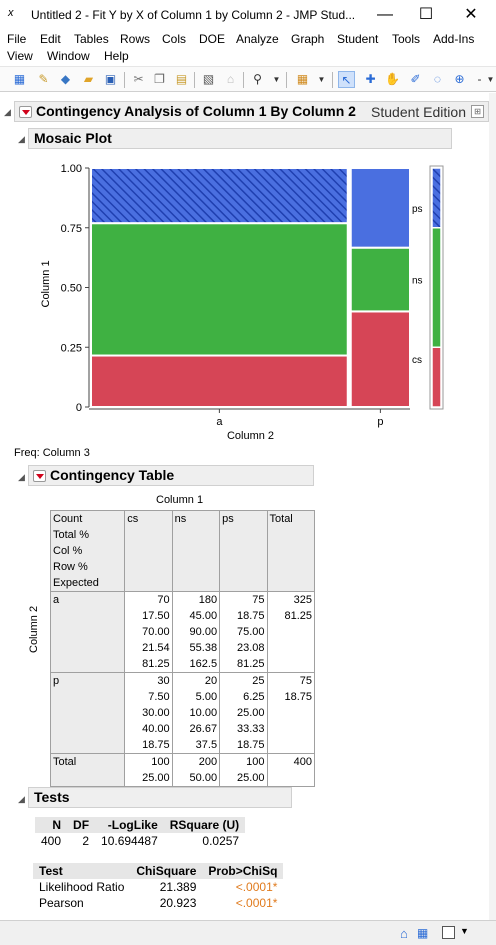 This screenshot has height=945, width=496. What do you see at coordinates (404, 933) in the screenshot?
I see `home-icon: ⌂` at bounding box center [404, 933].